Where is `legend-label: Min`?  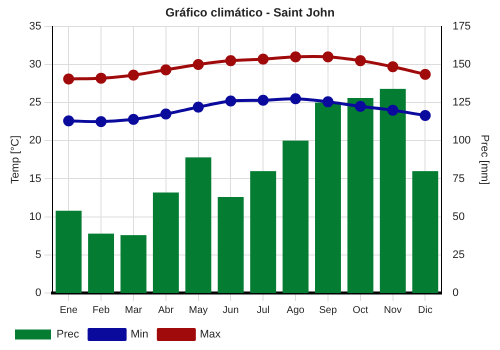 legend-label: Min is located at coordinates (139, 334).